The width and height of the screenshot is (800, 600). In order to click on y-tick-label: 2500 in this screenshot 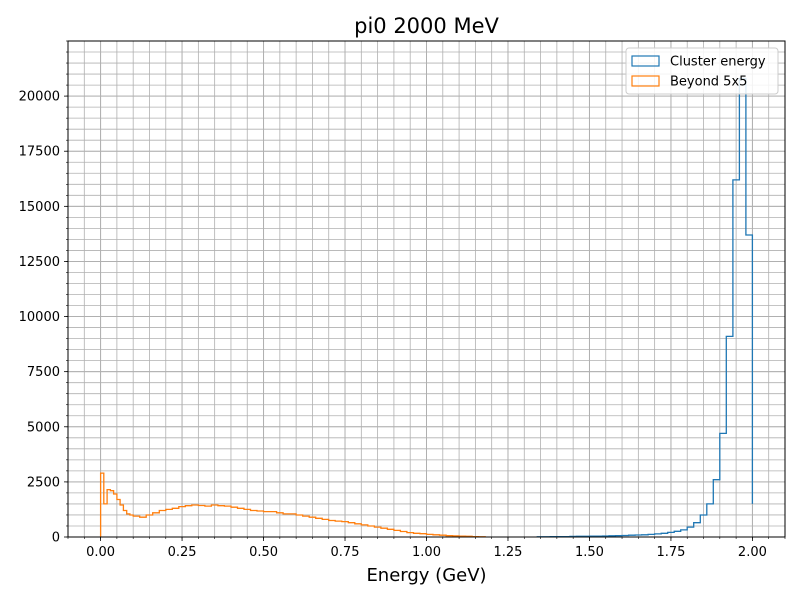, I will do `click(43, 482)`.